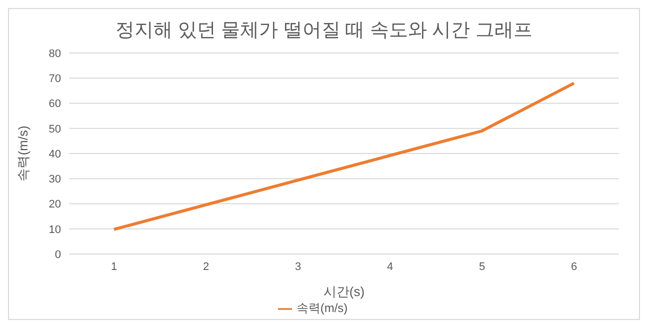 The height and width of the screenshot is (328, 648). What do you see at coordinates (57, 254) in the screenshot?
I see `y-tick-label: 0` at bounding box center [57, 254].